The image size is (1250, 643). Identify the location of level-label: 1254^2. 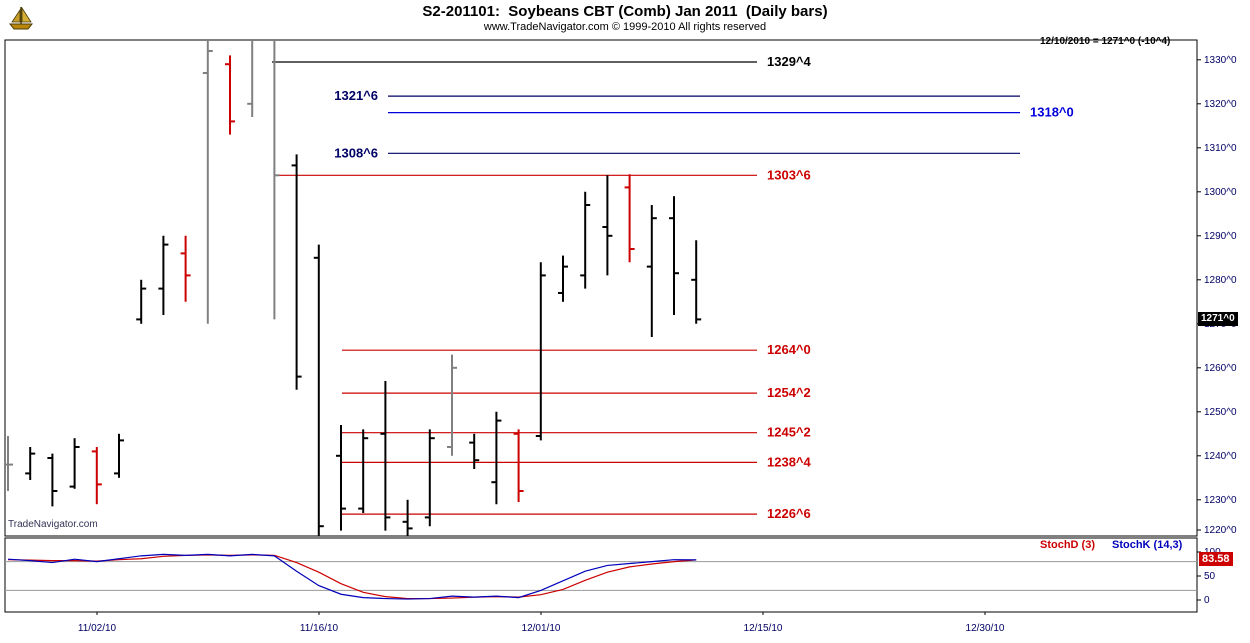
(789, 392).